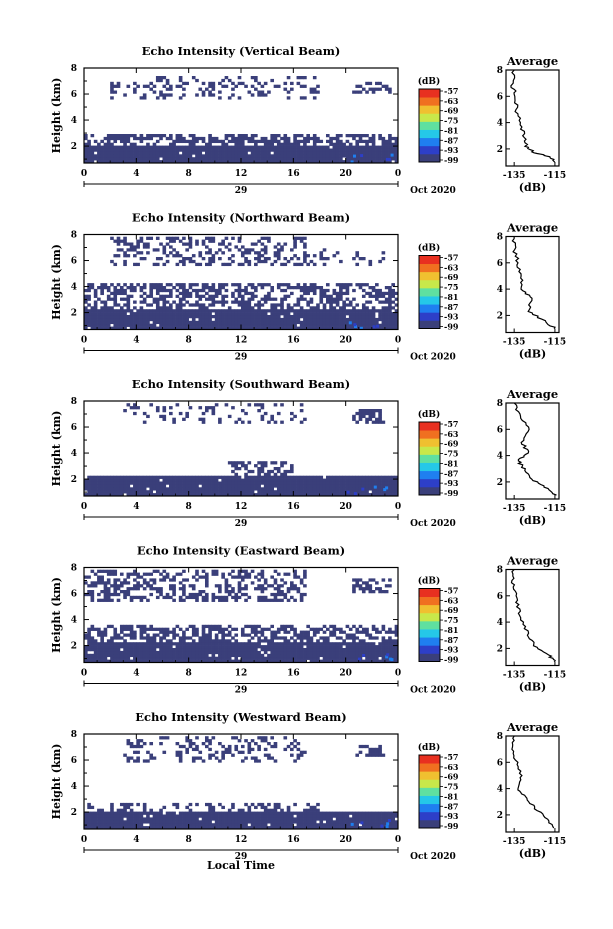 The width and height of the screenshot is (613, 929). I want to click on colorbar-segment, so click(429, 109).